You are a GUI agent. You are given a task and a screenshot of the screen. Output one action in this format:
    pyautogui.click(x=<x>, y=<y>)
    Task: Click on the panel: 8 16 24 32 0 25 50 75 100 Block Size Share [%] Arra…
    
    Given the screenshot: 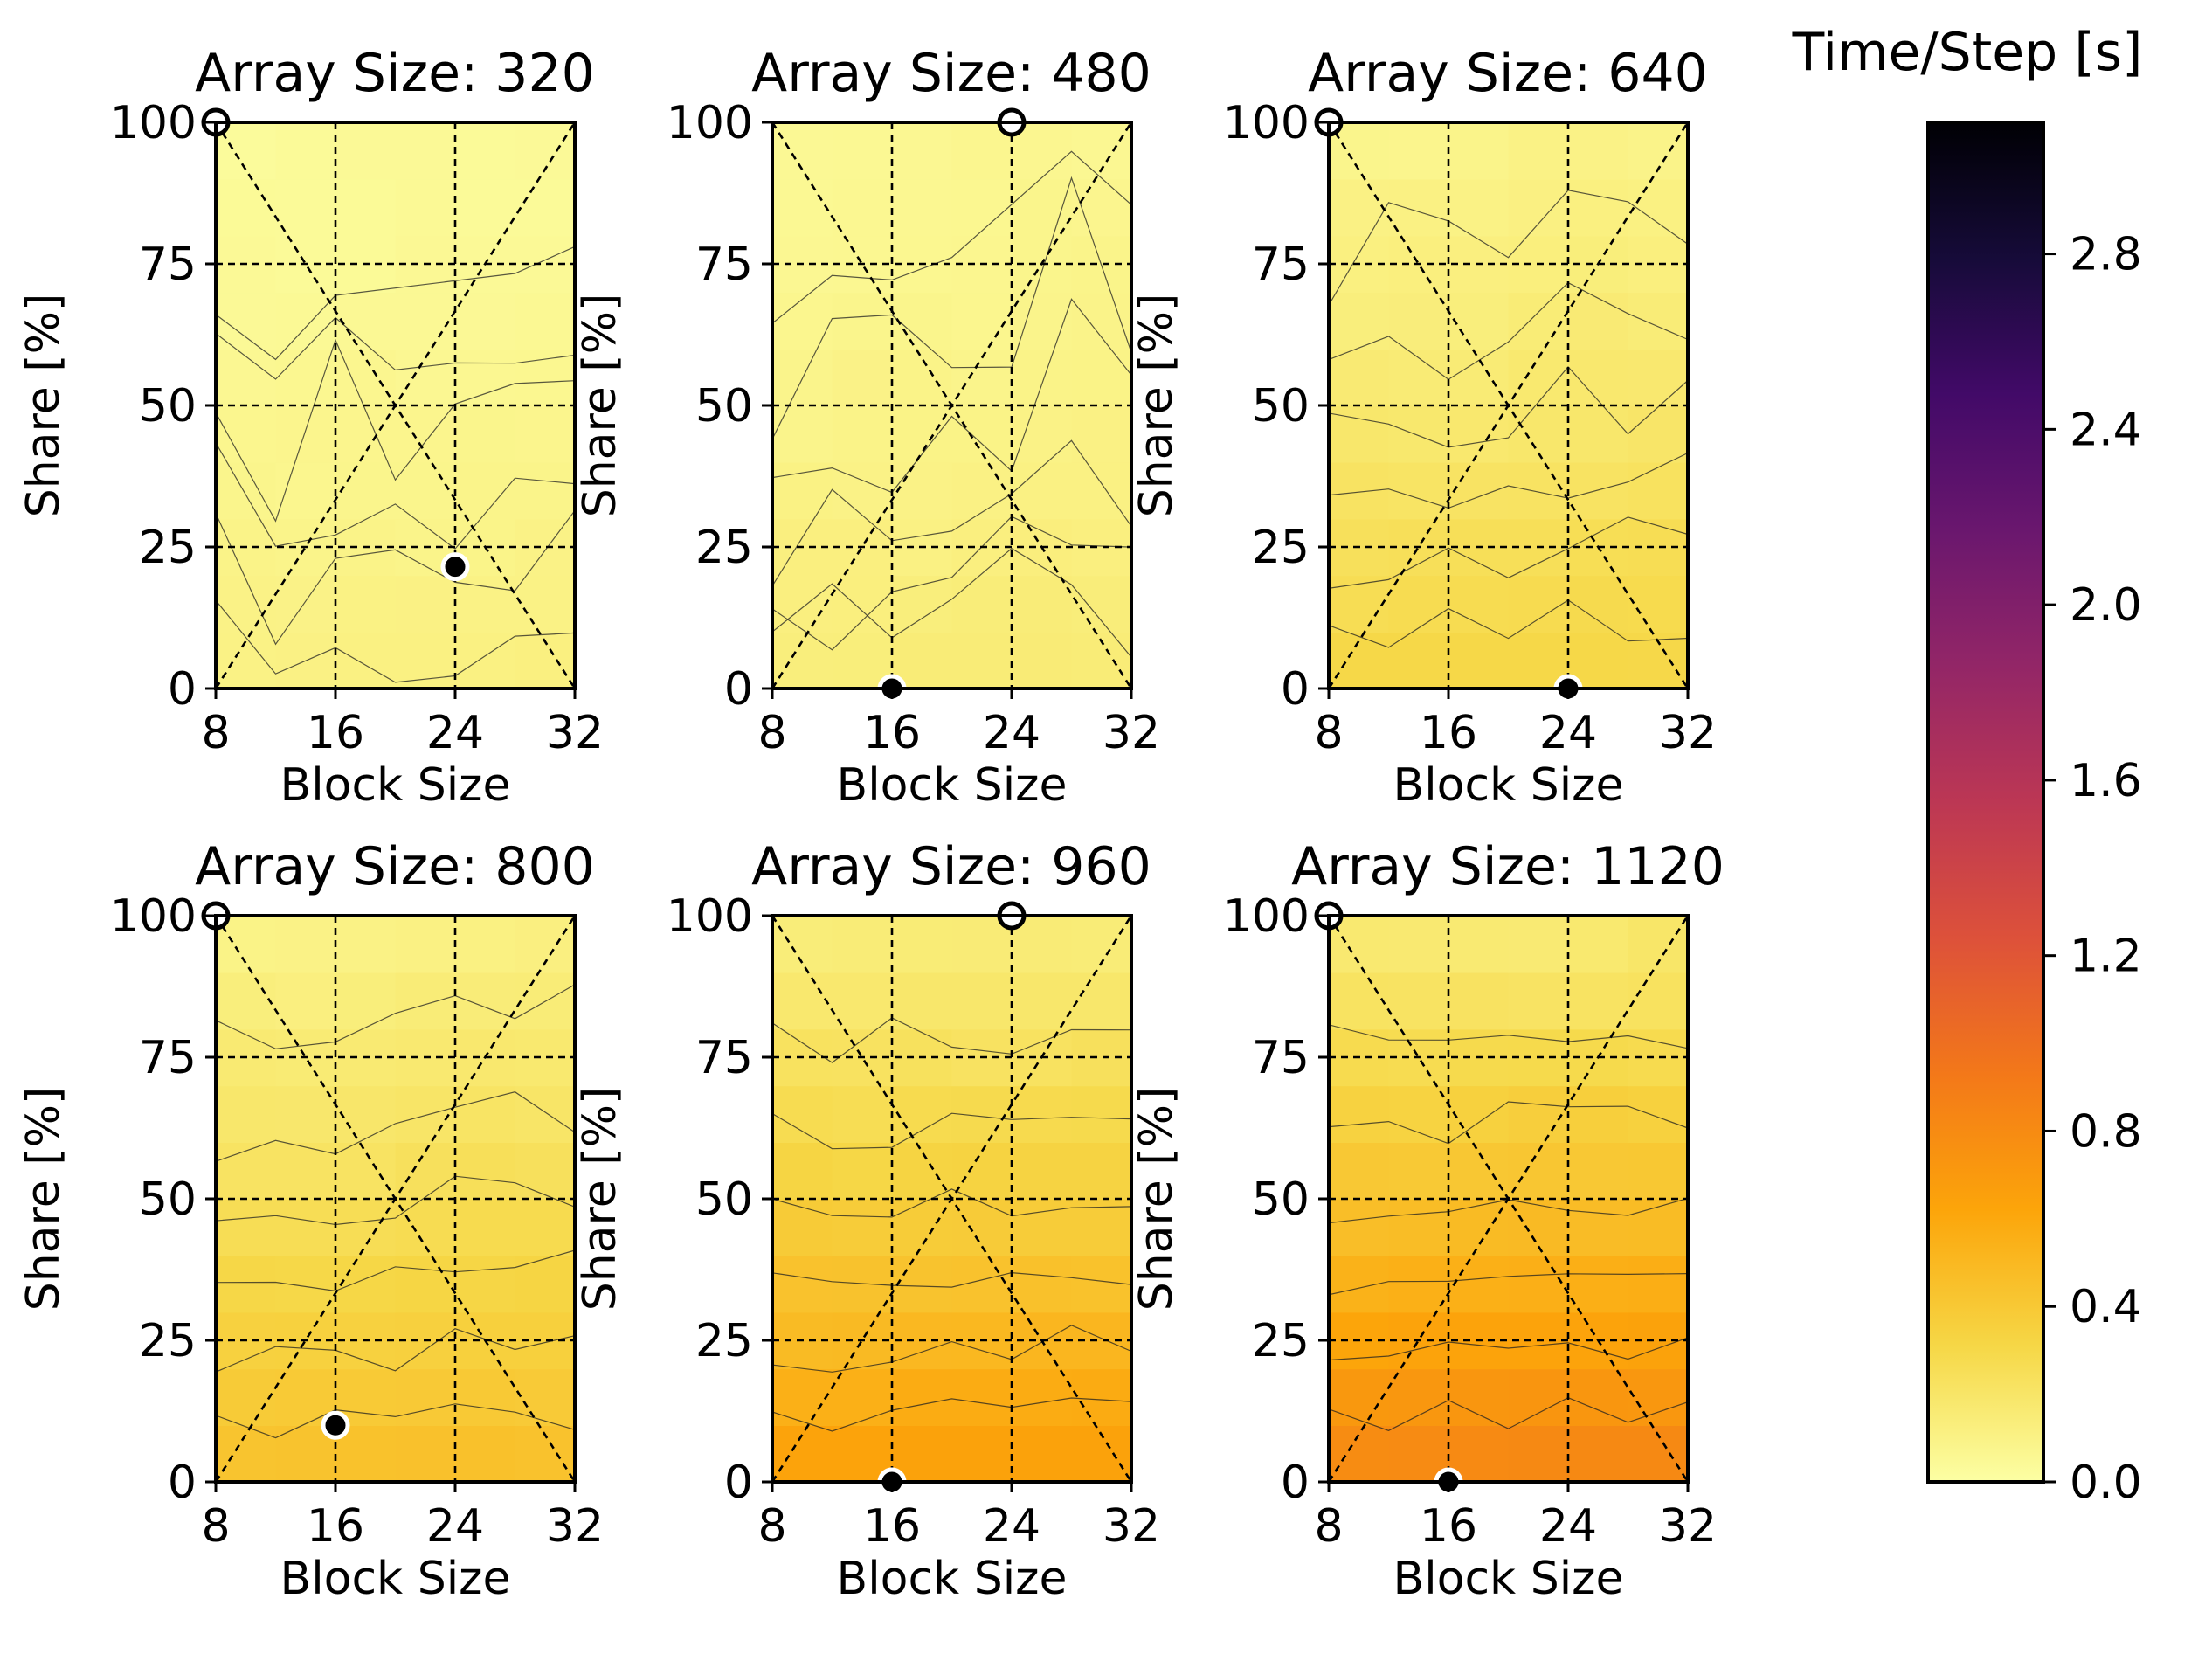 What is the action you would take?
    pyautogui.click(x=1427, y=1220)
    